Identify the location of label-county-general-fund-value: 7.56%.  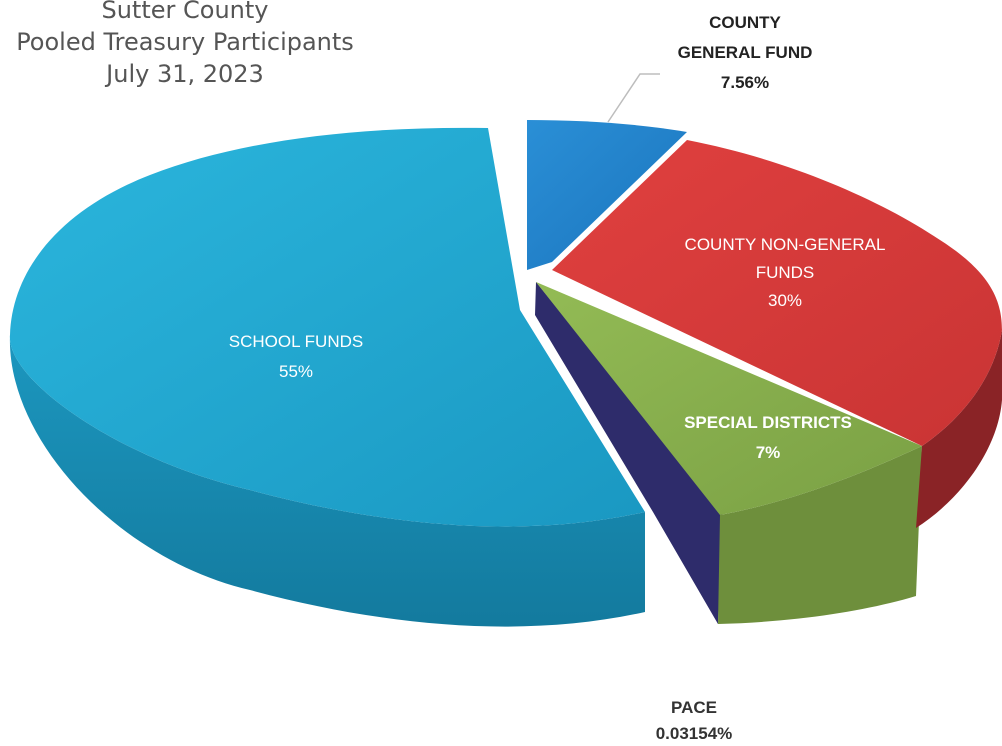
(745, 82).